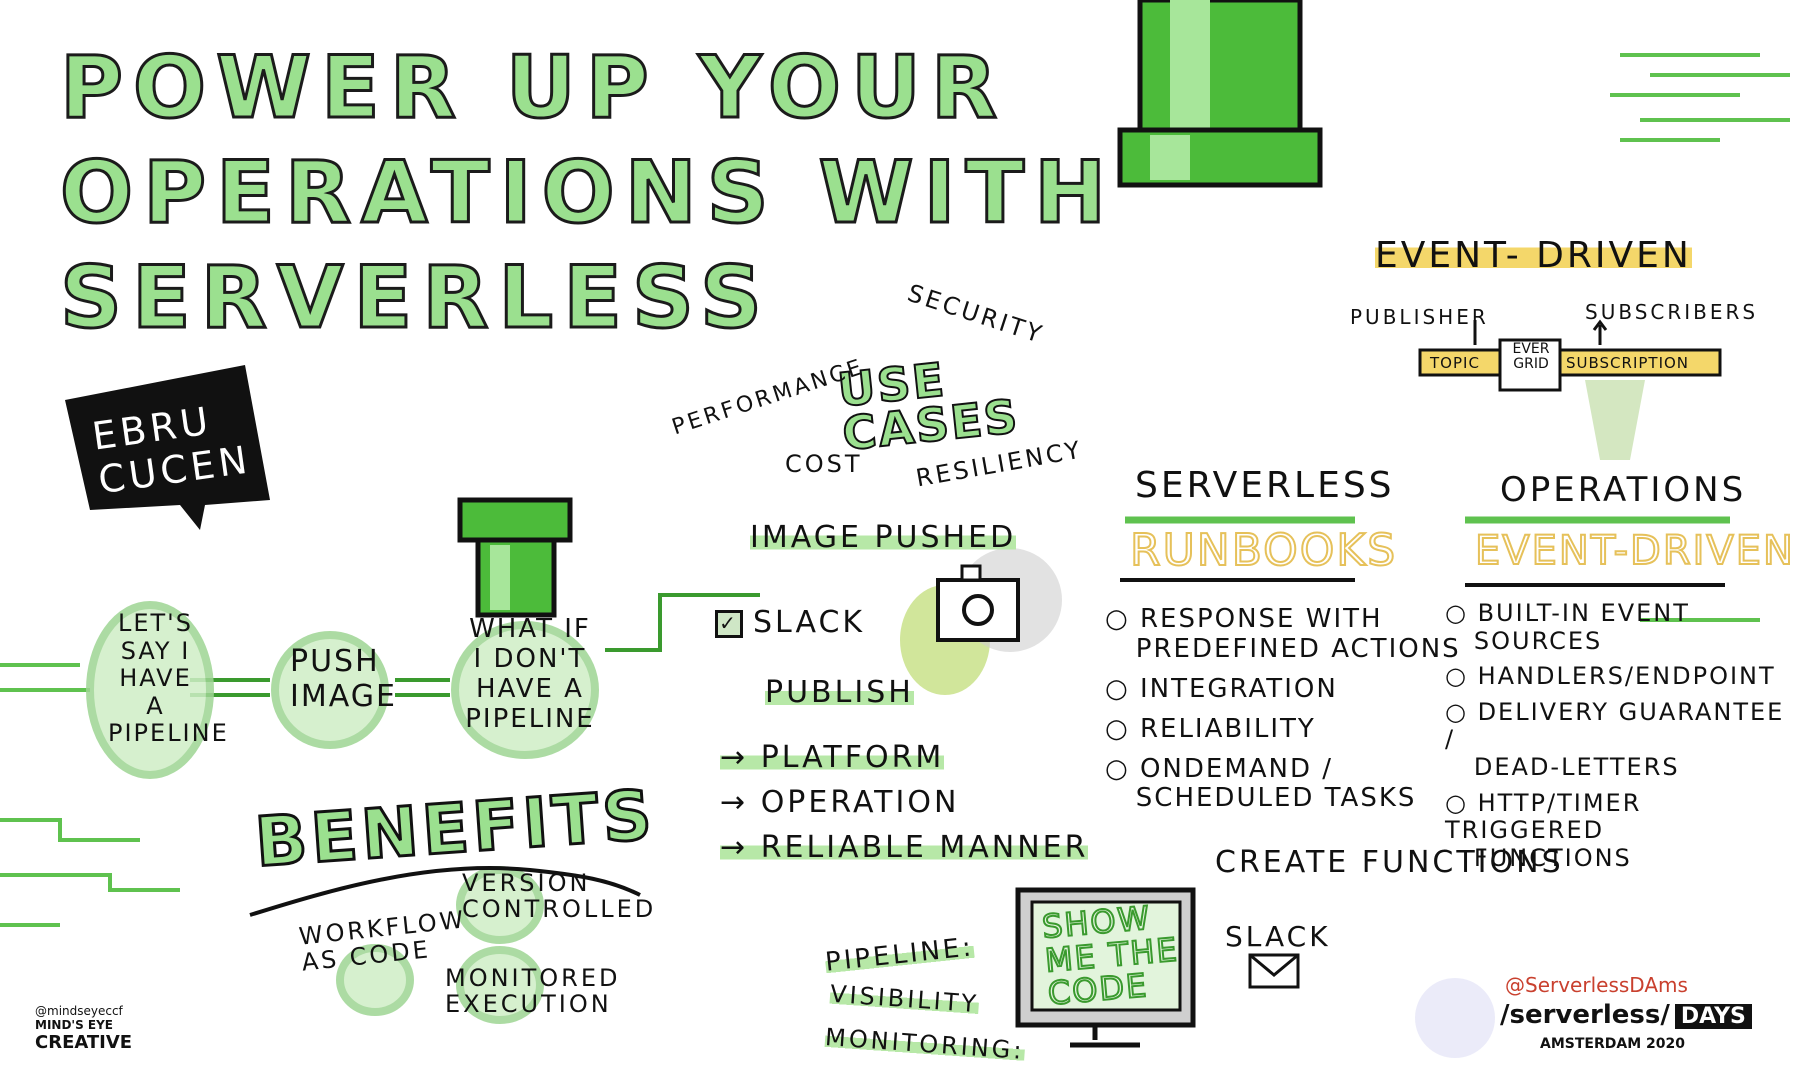 The width and height of the screenshot is (1800, 1092). What do you see at coordinates (1220, 94) in the screenshot?
I see `warp-pipe-top-icon` at bounding box center [1220, 94].